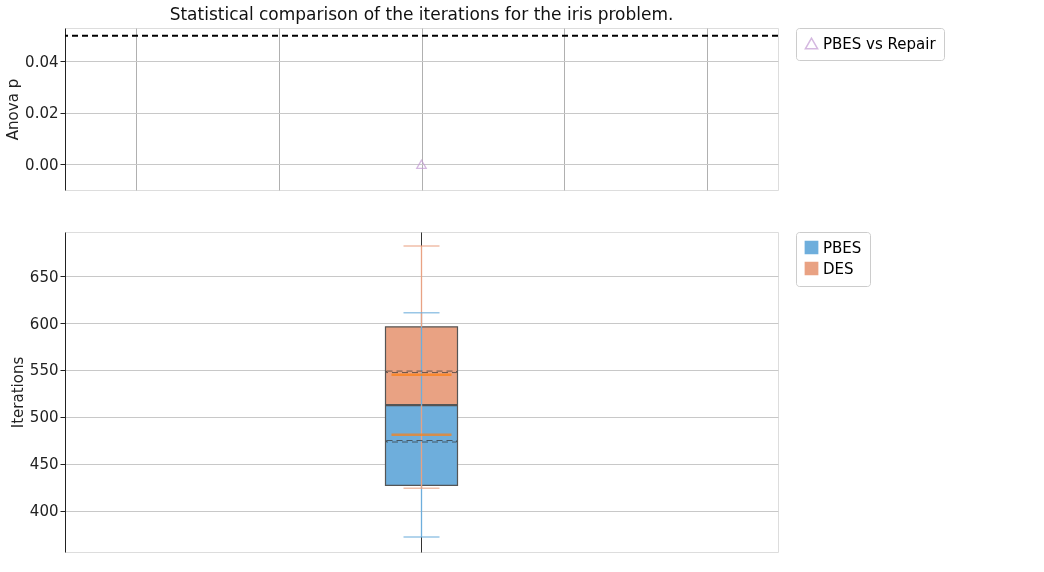 The width and height of the screenshot is (1044, 572). Describe the element at coordinates (44, 276) in the screenshot. I see `y-tick-label: 650` at that location.